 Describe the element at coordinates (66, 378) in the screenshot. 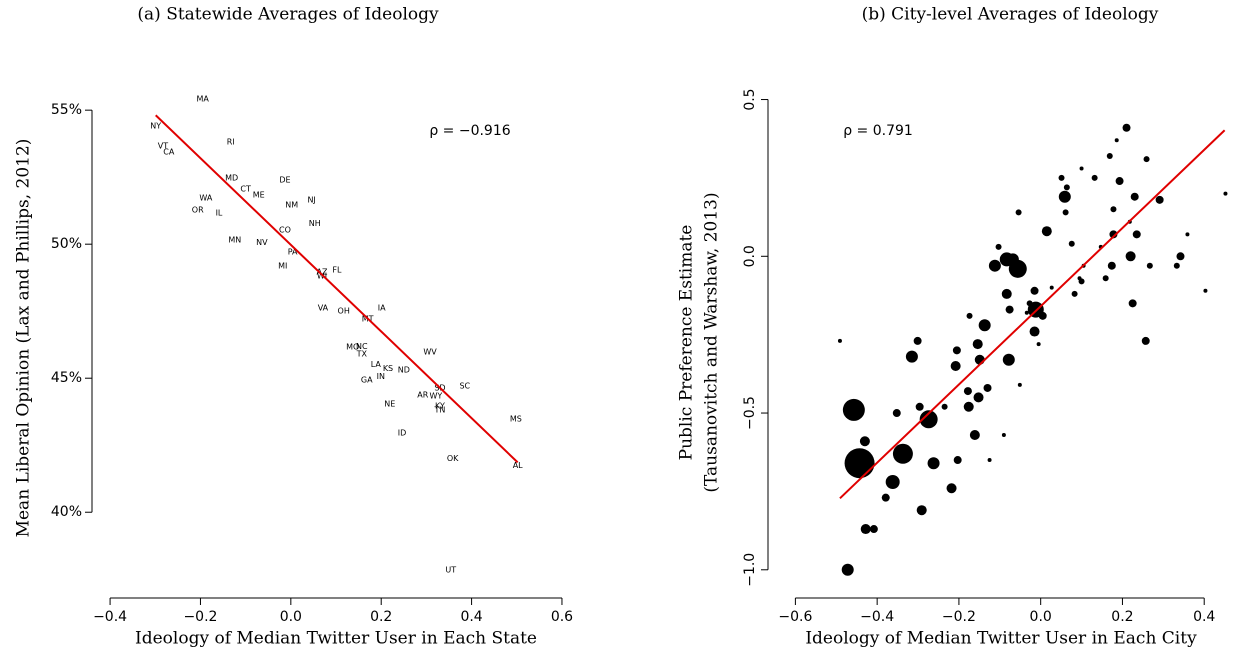

I see `y-tick-label: 45%` at that location.